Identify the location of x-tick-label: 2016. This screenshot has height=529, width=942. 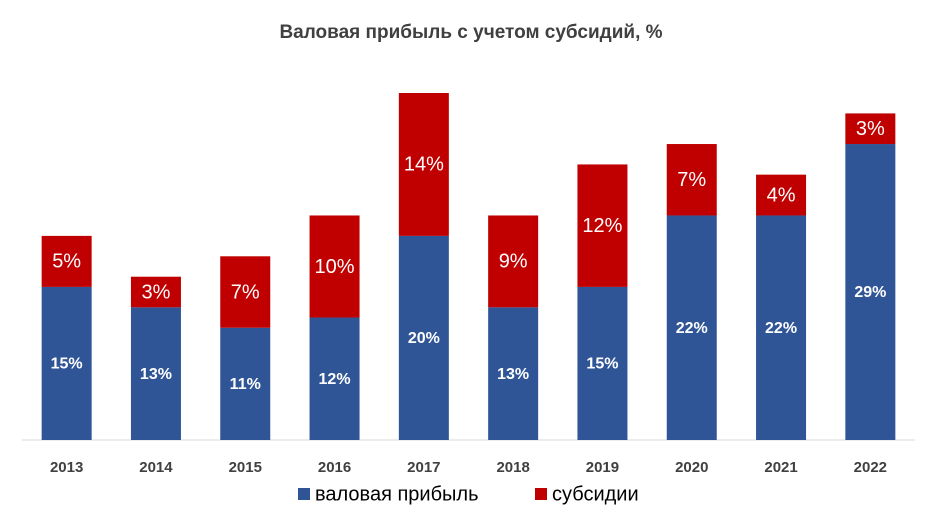
(334, 467).